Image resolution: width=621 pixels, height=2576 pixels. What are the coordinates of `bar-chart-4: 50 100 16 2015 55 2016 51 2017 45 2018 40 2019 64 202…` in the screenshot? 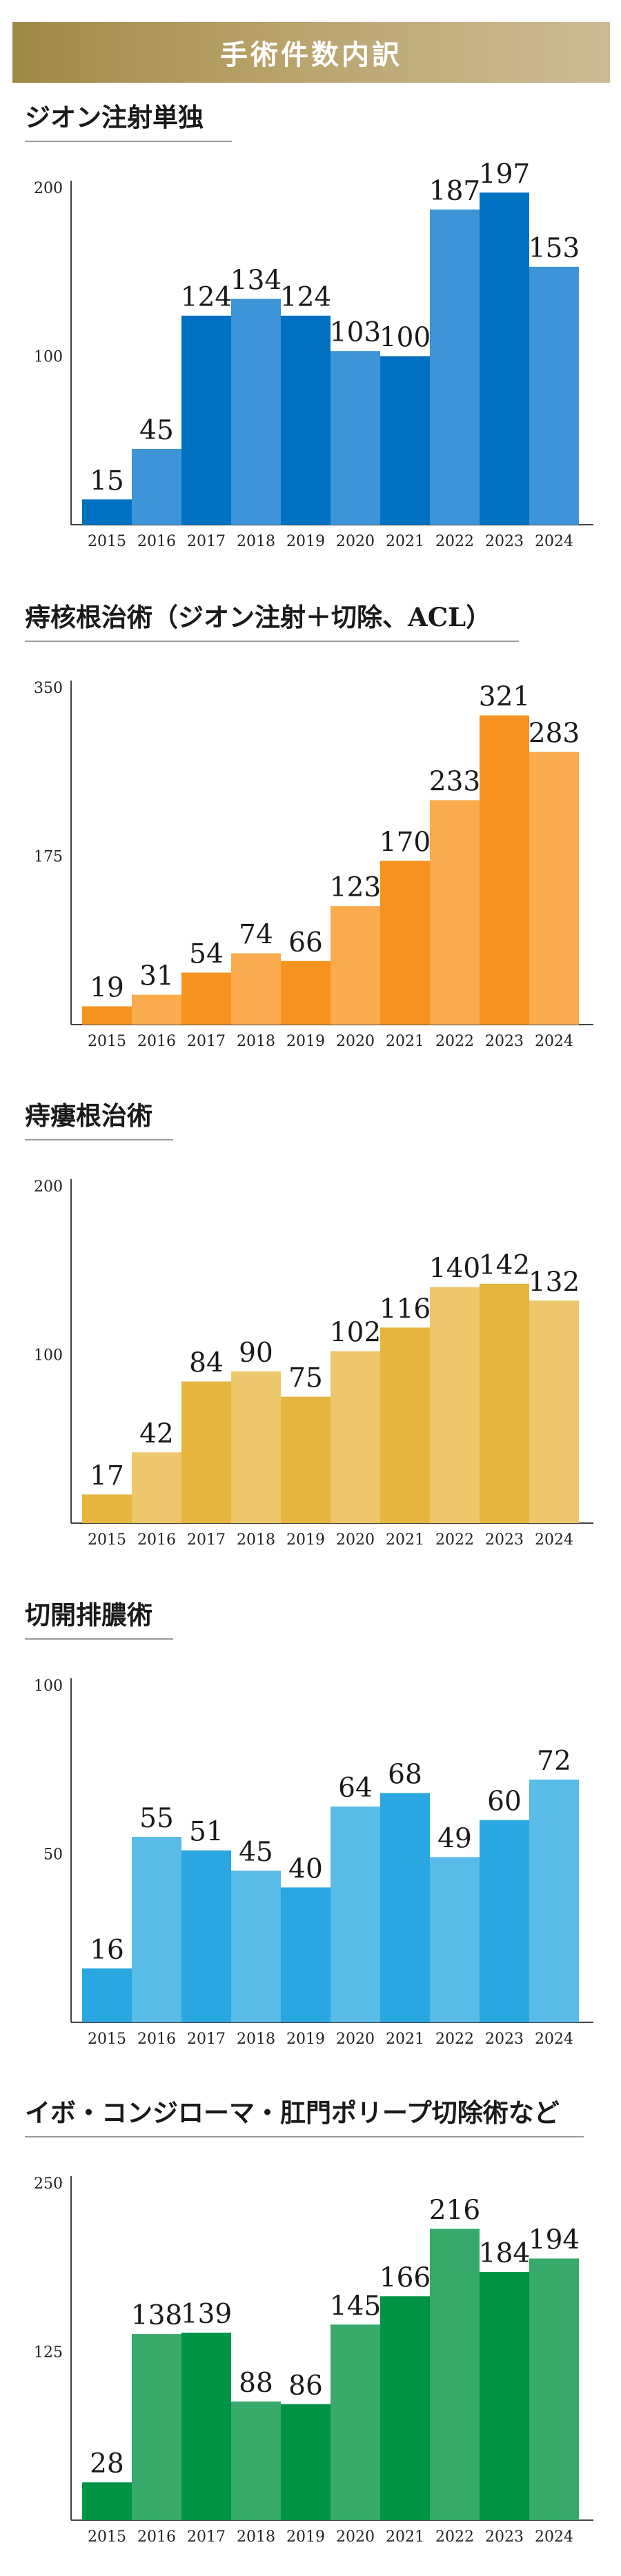 It's located at (313, 1863).